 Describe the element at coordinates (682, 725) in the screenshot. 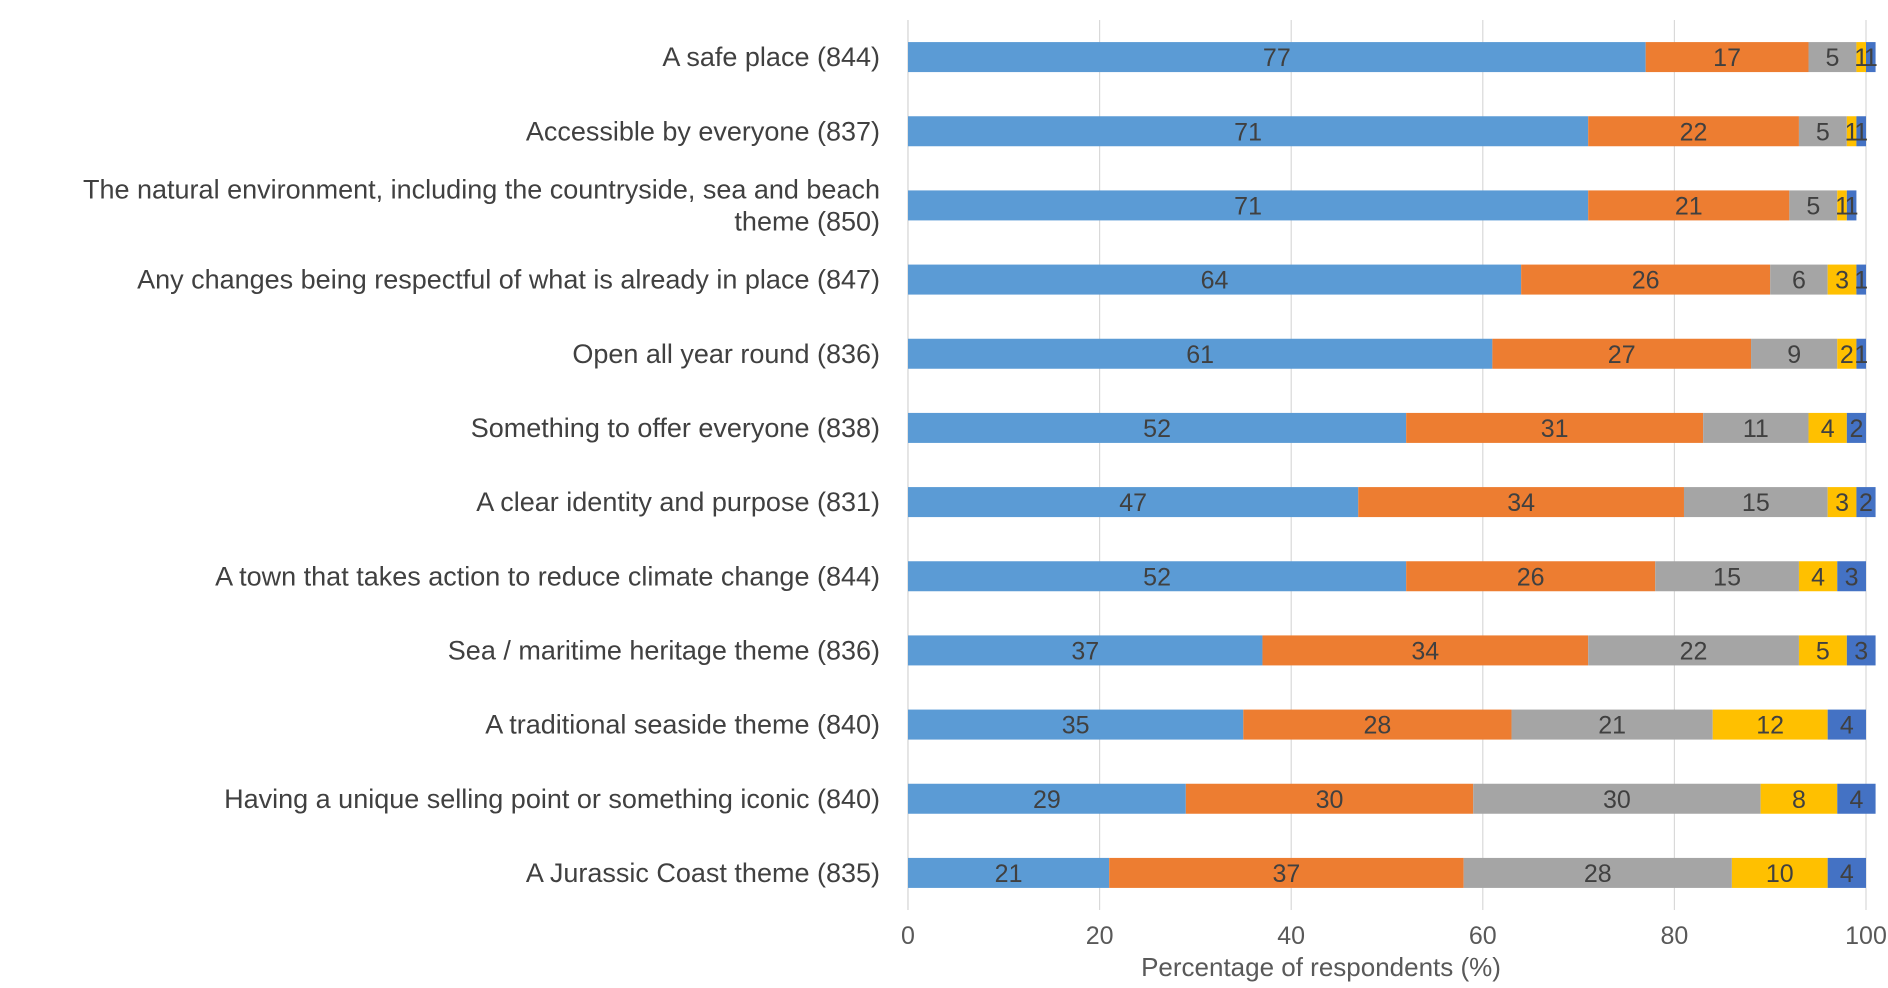

I see `category-label: A traditional seaside theme (840)` at that location.